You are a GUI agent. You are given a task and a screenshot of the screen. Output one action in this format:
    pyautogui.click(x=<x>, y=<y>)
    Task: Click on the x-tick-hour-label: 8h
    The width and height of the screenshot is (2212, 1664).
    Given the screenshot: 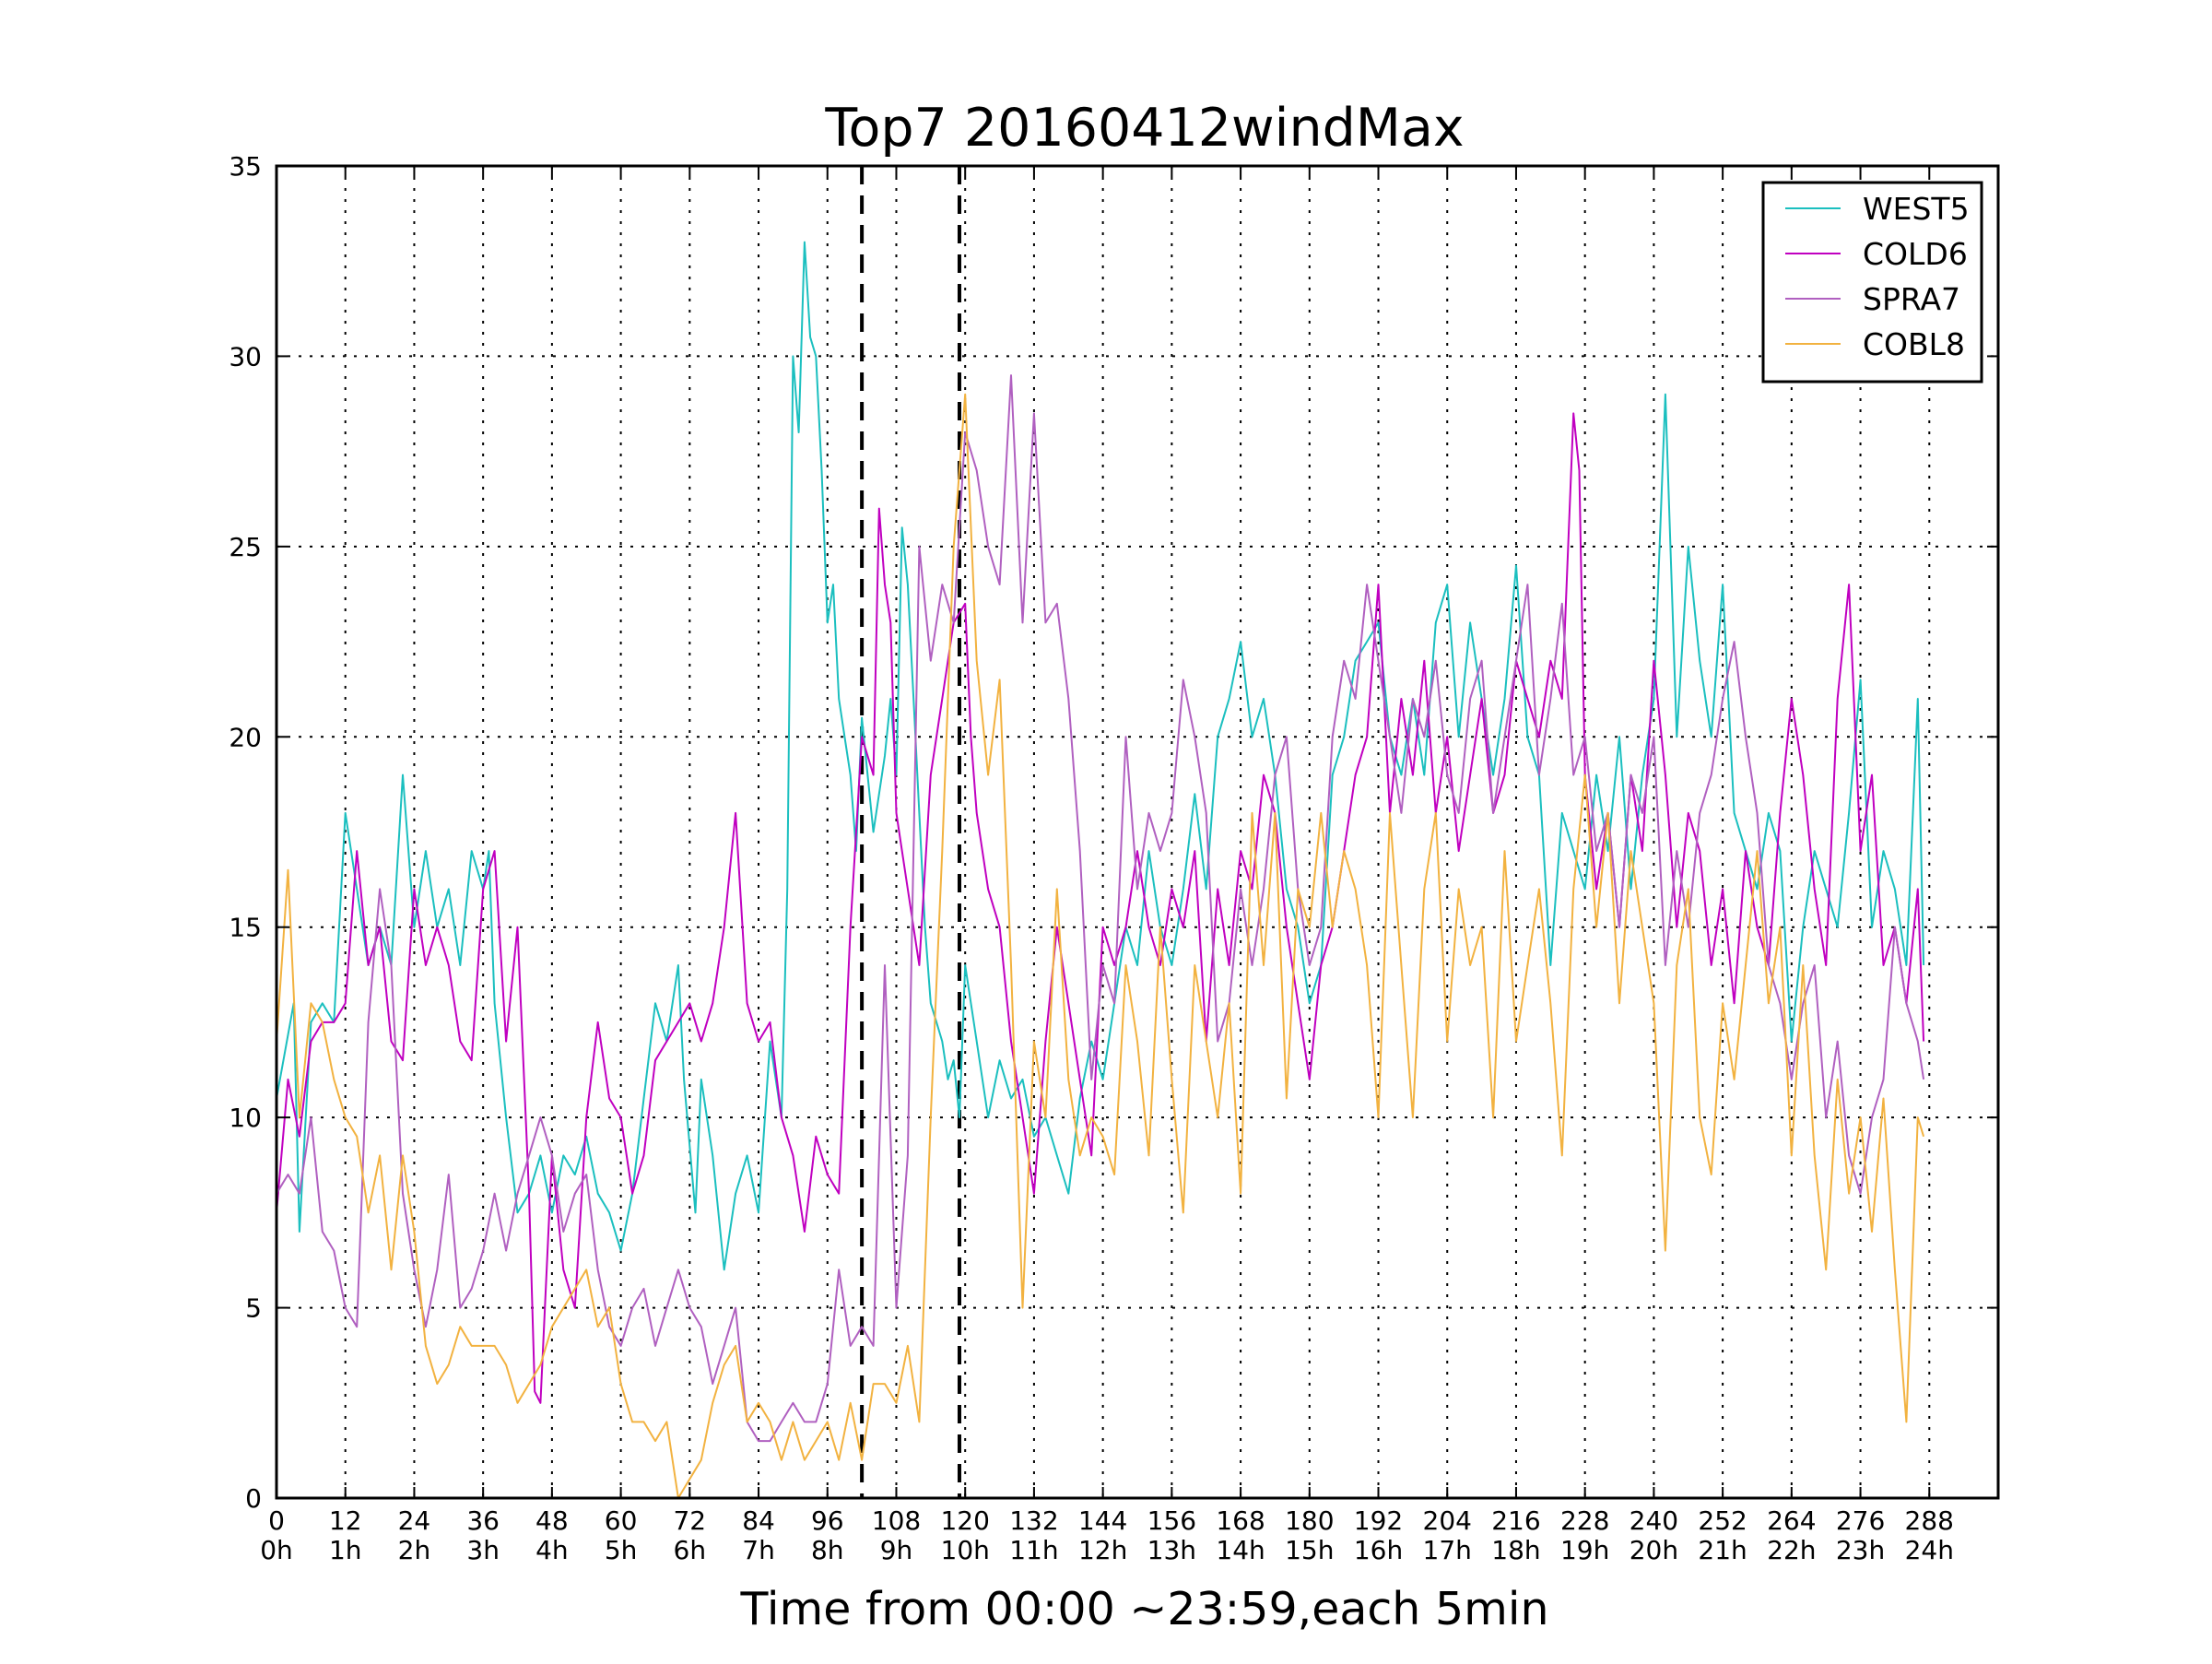 What is the action you would take?
    pyautogui.click(x=827, y=1550)
    